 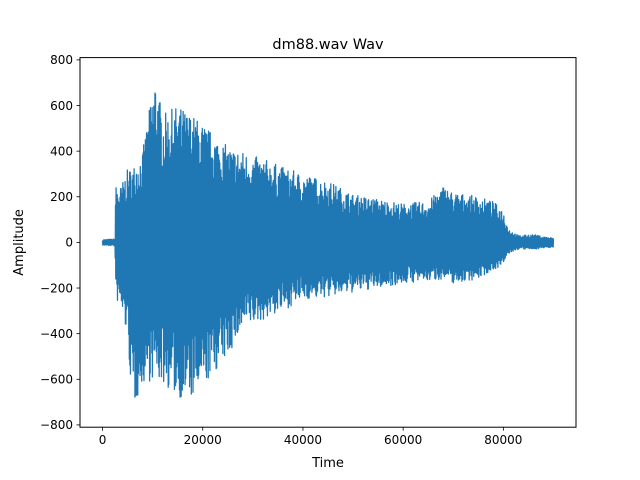 What do you see at coordinates (60, 242) in the screenshot?
I see `y-axis: −800 −600 −400 −200 0 200 400 600 800` at bounding box center [60, 242].